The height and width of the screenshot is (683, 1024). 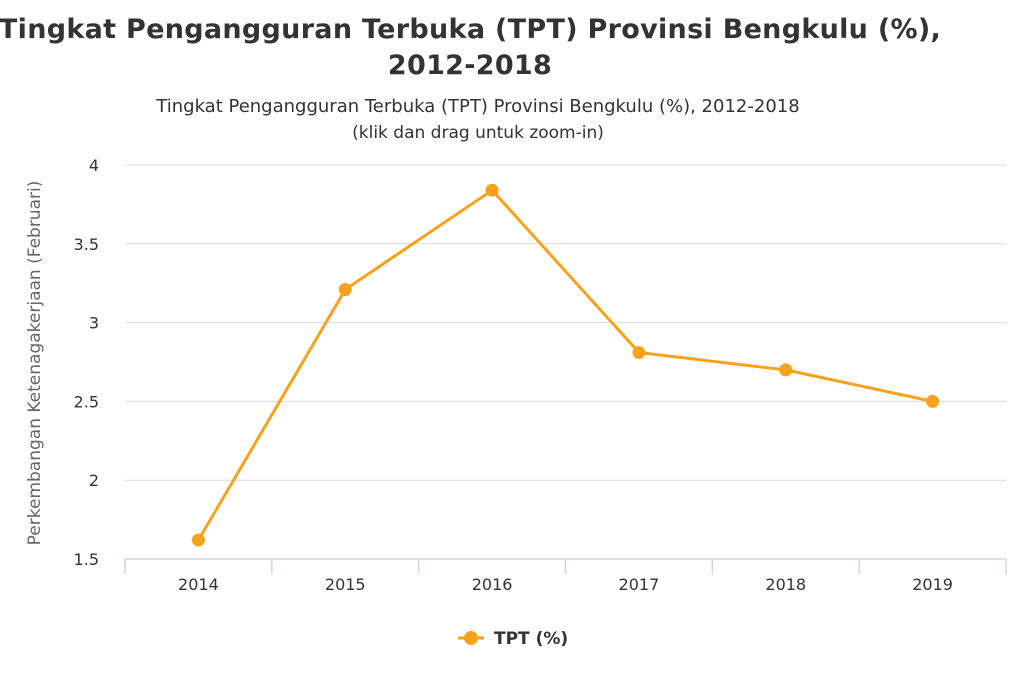 What do you see at coordinates (94, 480) in the screenshot?
I see `y-tick-label: 2` at bounding box center [94, 480].